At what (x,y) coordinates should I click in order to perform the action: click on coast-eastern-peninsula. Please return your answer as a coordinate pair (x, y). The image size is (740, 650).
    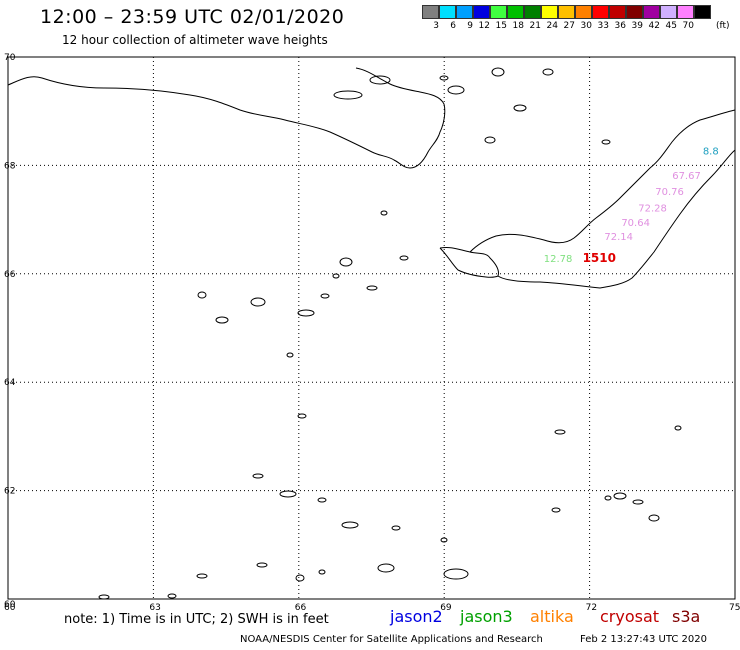
    Looking at the image, I should click on (587, 219).